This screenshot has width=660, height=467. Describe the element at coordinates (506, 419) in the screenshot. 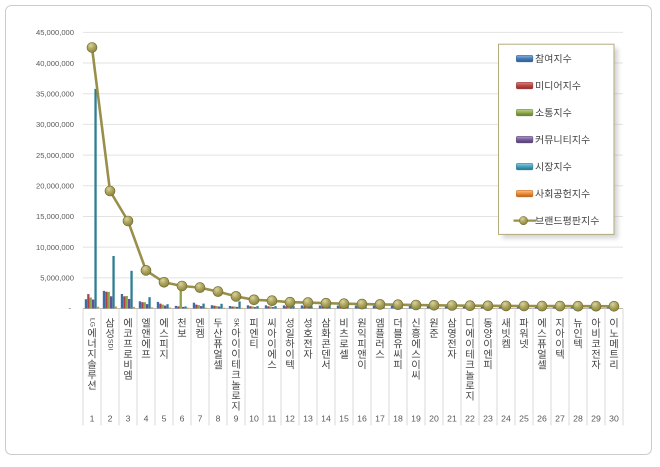

I see `svg-text: 24` at that location.